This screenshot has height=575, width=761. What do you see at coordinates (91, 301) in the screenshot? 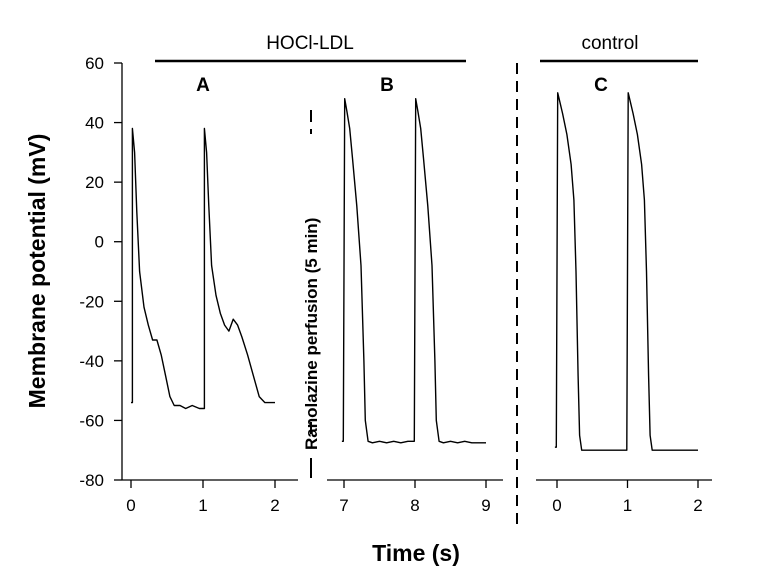
I see `y-tick-label: -20` at bounding box center [91, 301].